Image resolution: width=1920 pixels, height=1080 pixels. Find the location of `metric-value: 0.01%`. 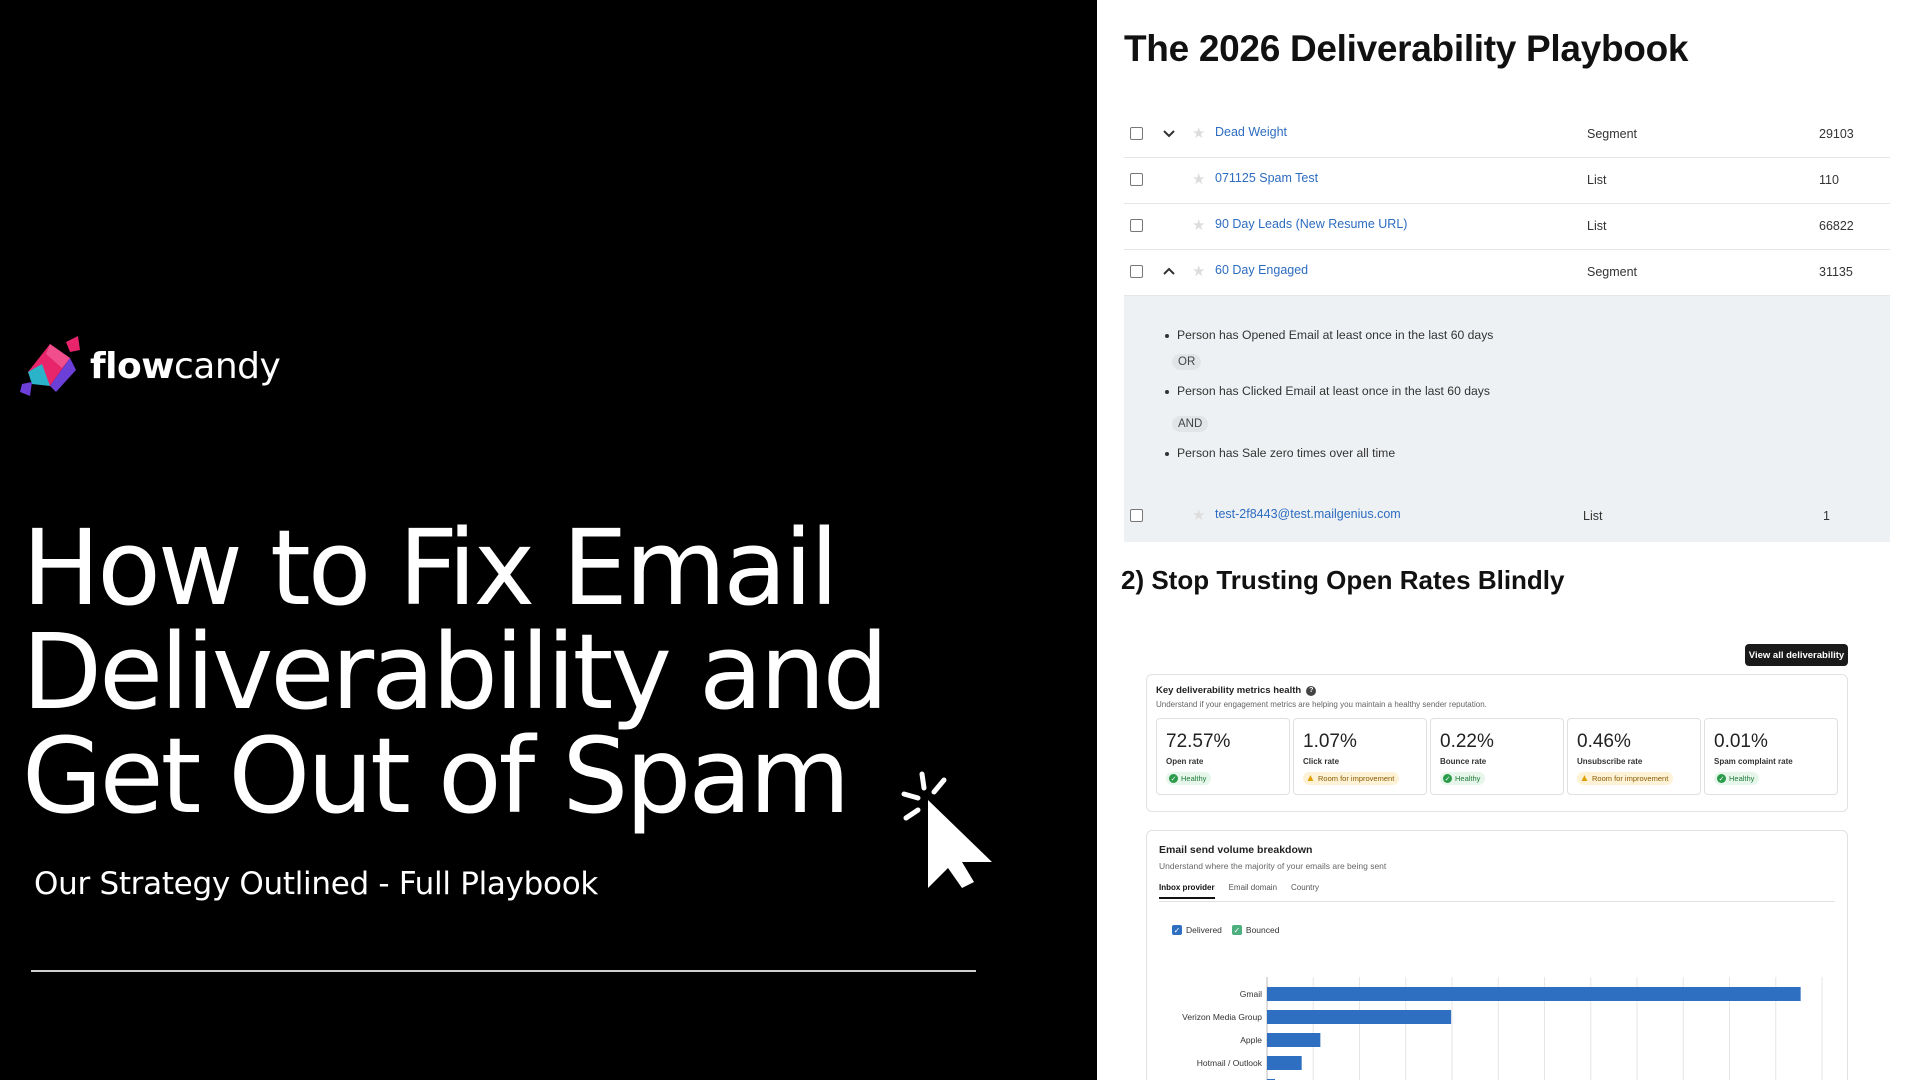

metric-value: 0.01% is located at coordinates (1741, 741).